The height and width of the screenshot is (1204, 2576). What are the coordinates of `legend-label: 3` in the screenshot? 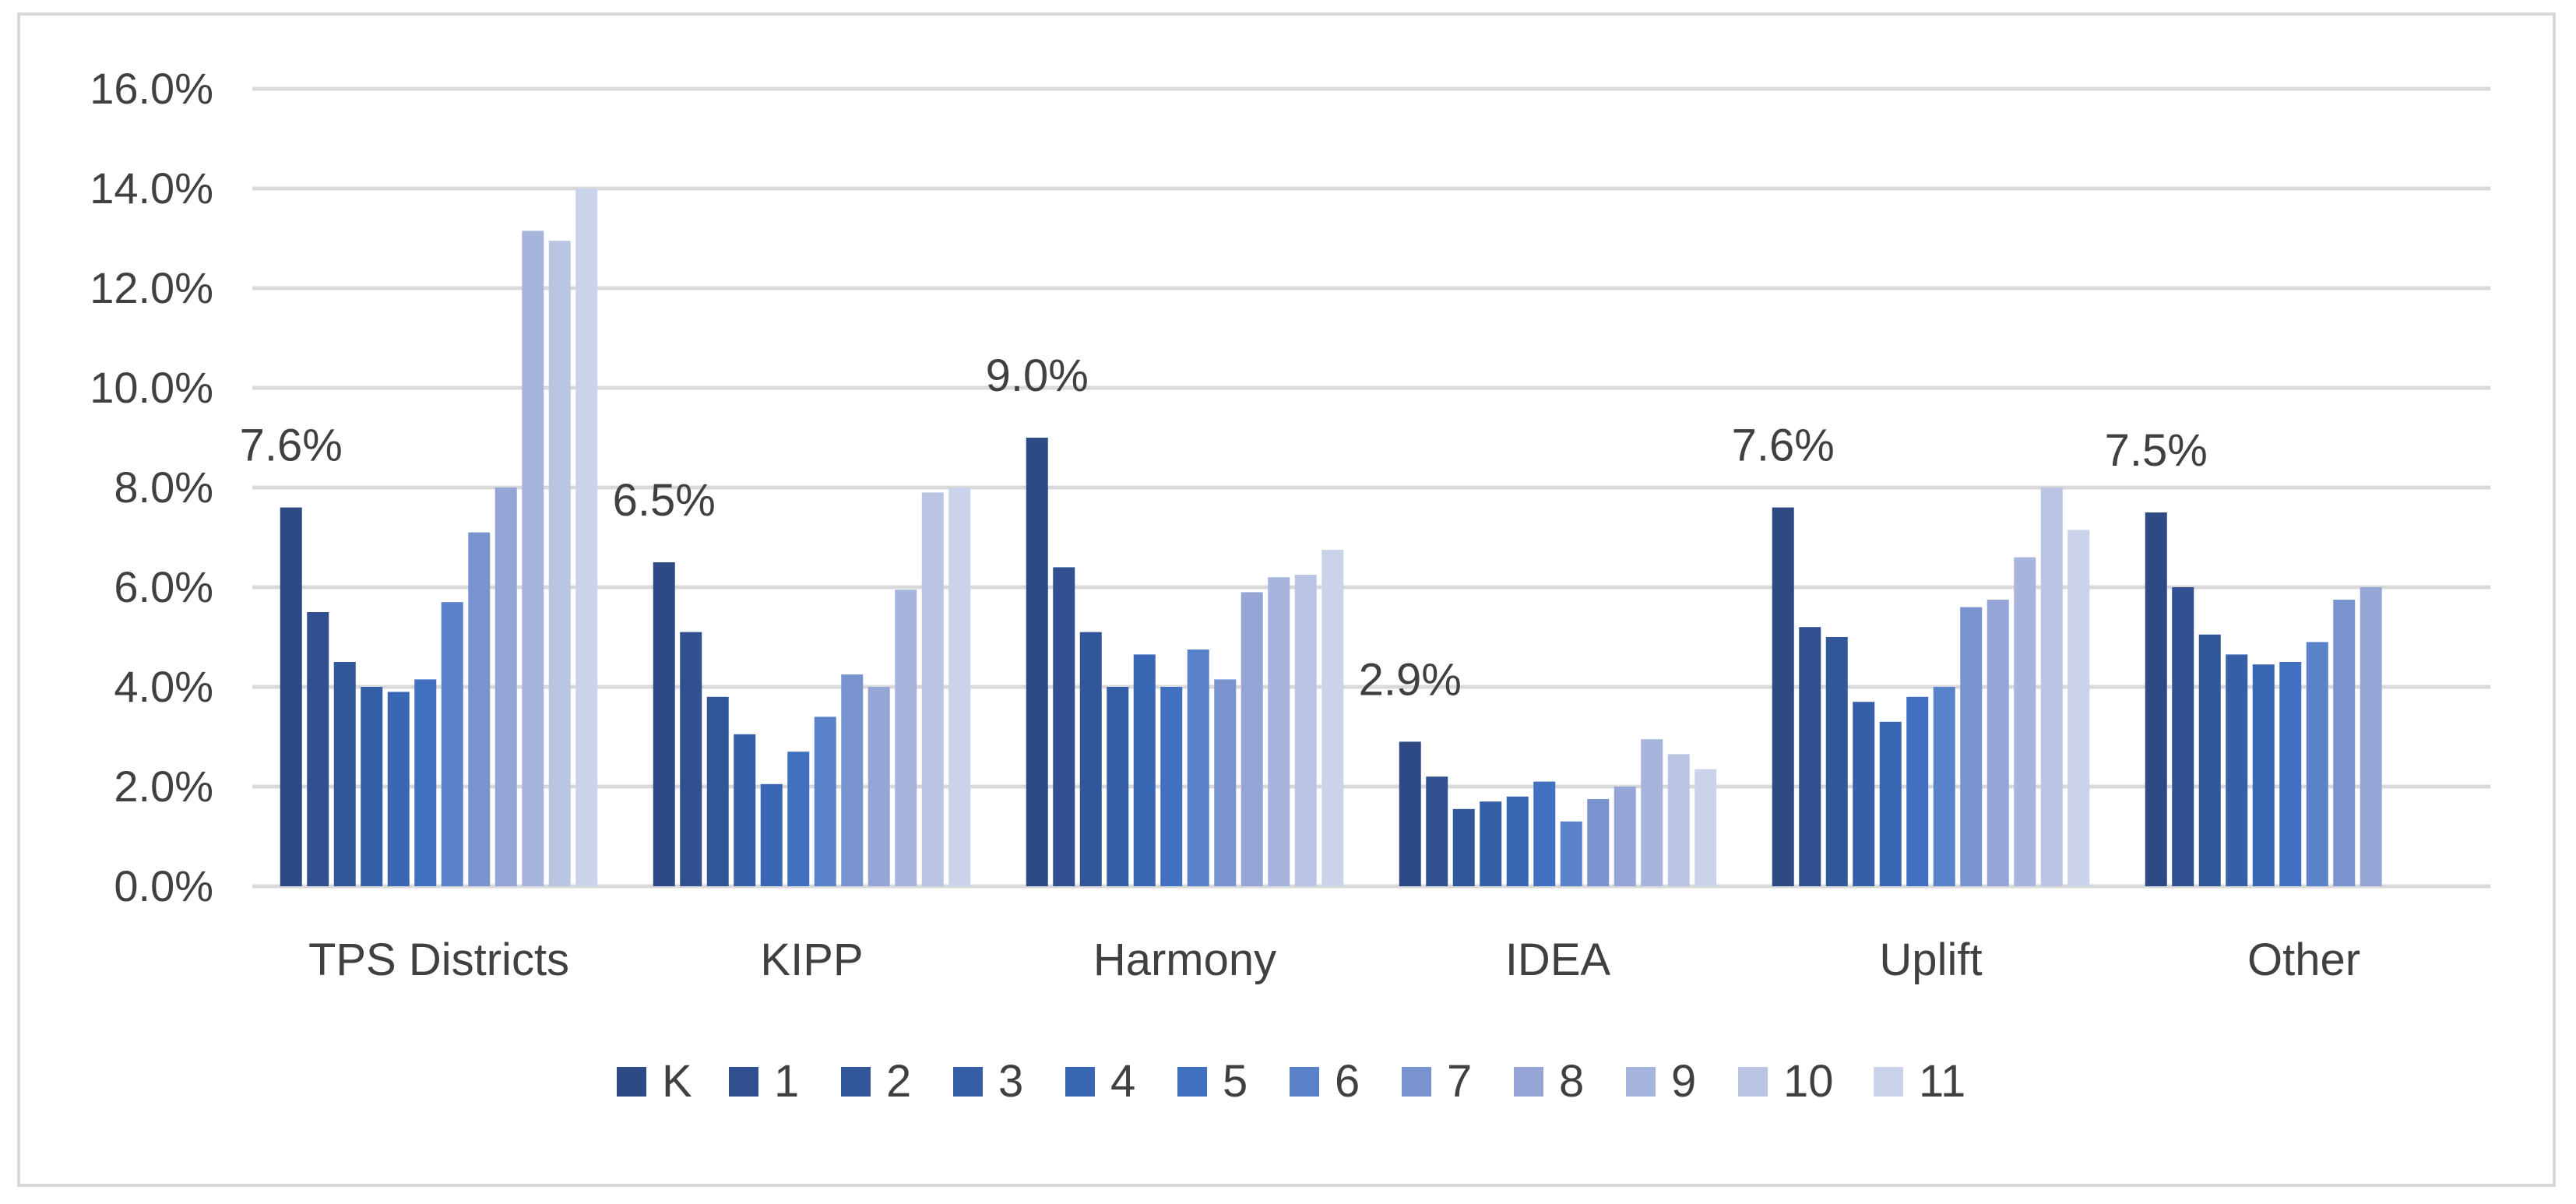 It's located at (1010, 1081).